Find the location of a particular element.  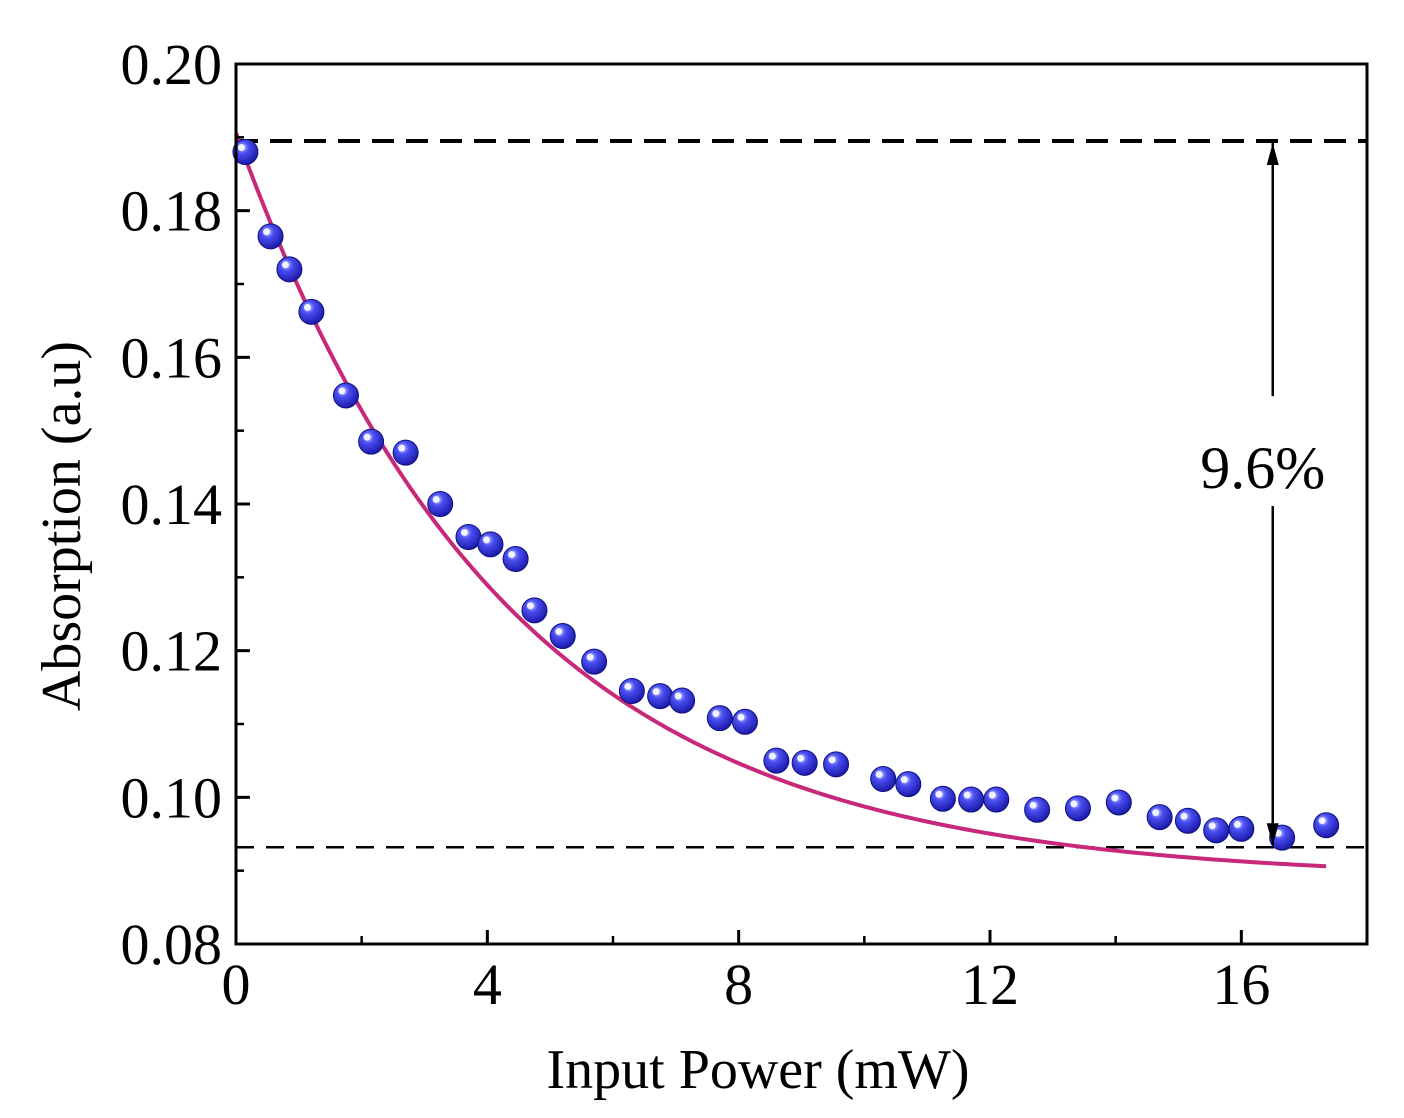

annotation-layer: 9.6% is located at coordinates (1262, 494).